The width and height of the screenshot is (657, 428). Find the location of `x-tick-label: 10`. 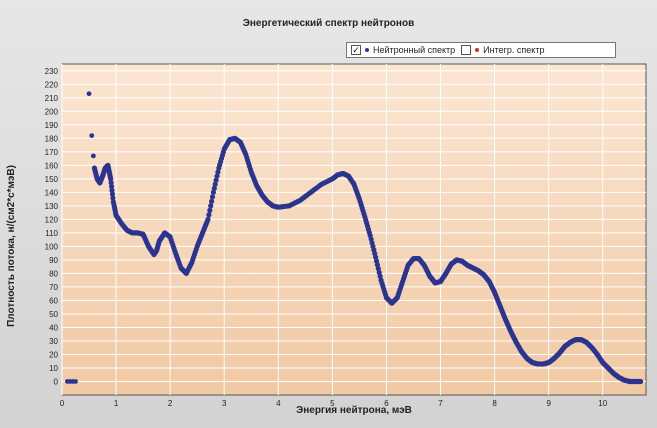

x-tick-label: 10 is located at coordinates (602, 403).